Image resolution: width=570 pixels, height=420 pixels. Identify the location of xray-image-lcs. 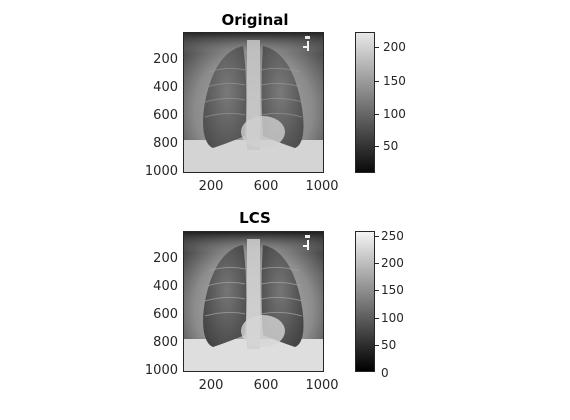
(253, 301).